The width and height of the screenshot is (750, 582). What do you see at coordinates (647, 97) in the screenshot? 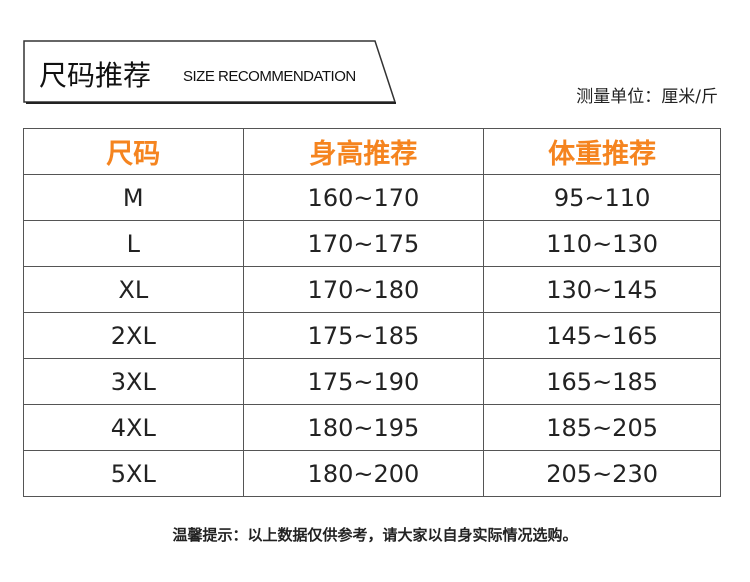
I see `measurement-unit: 测量单位：厘米/斤` at bounding box center [647, 97].